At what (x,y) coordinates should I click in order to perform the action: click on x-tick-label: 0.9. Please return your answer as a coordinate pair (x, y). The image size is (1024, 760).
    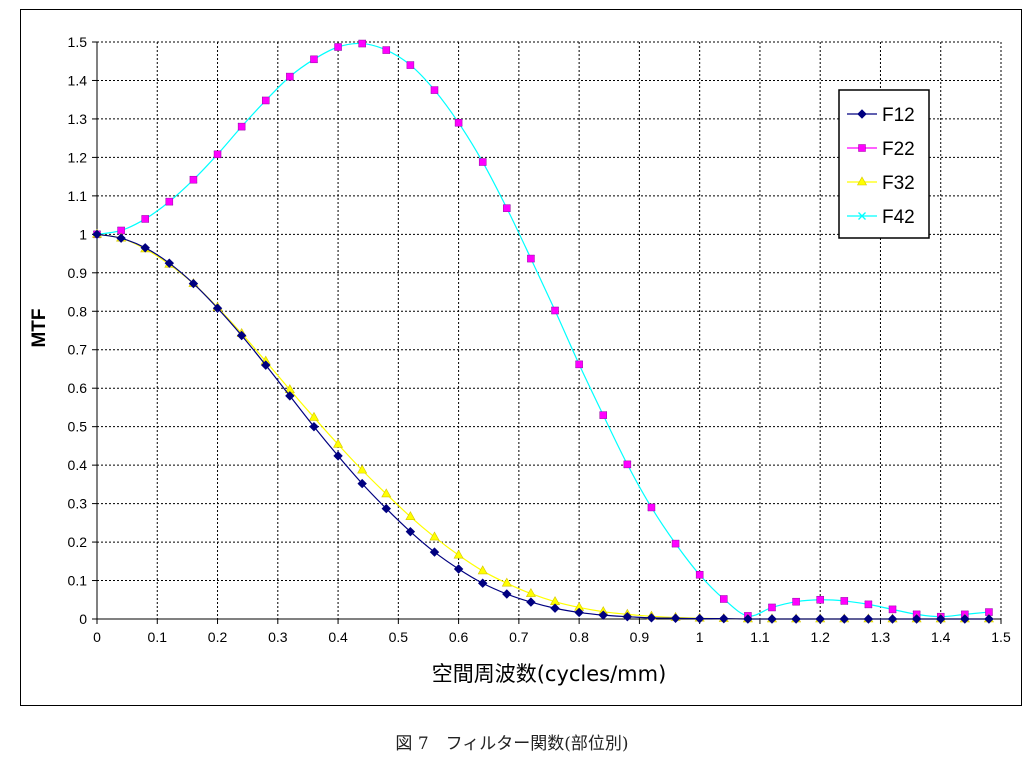
    Looking at the image, I should click on (640, 637).